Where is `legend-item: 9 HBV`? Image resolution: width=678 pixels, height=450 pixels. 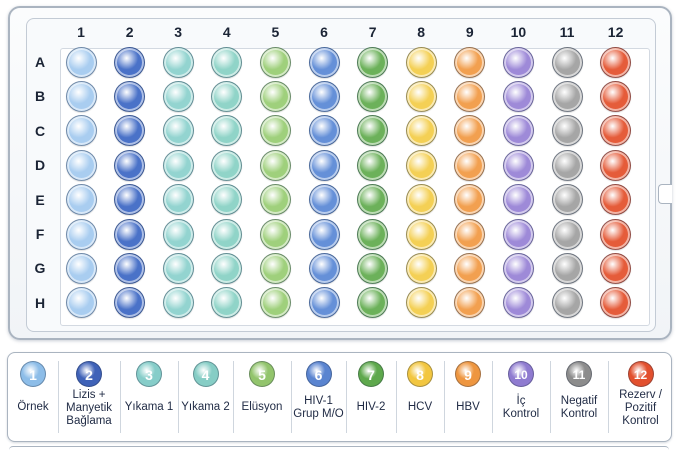
legend-item: 9 HBV is located at coordinates (468, 398).